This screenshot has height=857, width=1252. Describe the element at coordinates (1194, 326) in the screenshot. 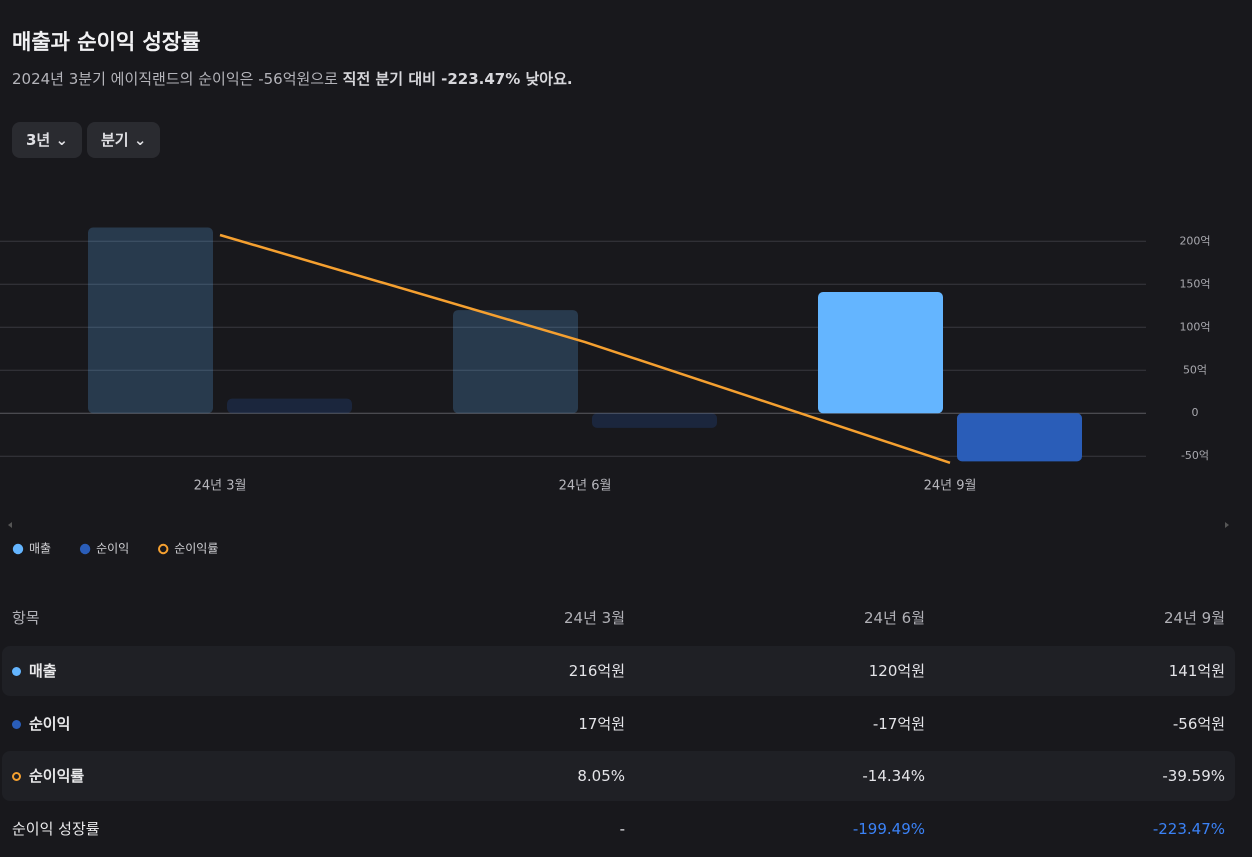

I see `y-tick-label: 100억` at that location.